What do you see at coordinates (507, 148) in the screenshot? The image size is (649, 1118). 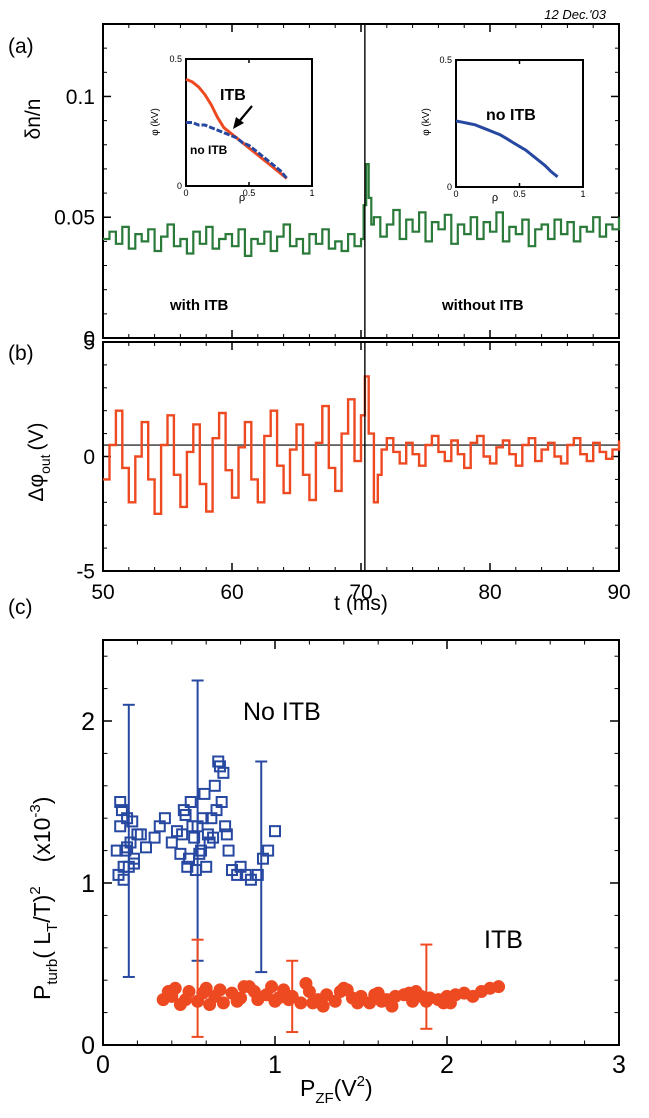 I see `inset-right-series-no-itb` at bounding box center [507, 148].